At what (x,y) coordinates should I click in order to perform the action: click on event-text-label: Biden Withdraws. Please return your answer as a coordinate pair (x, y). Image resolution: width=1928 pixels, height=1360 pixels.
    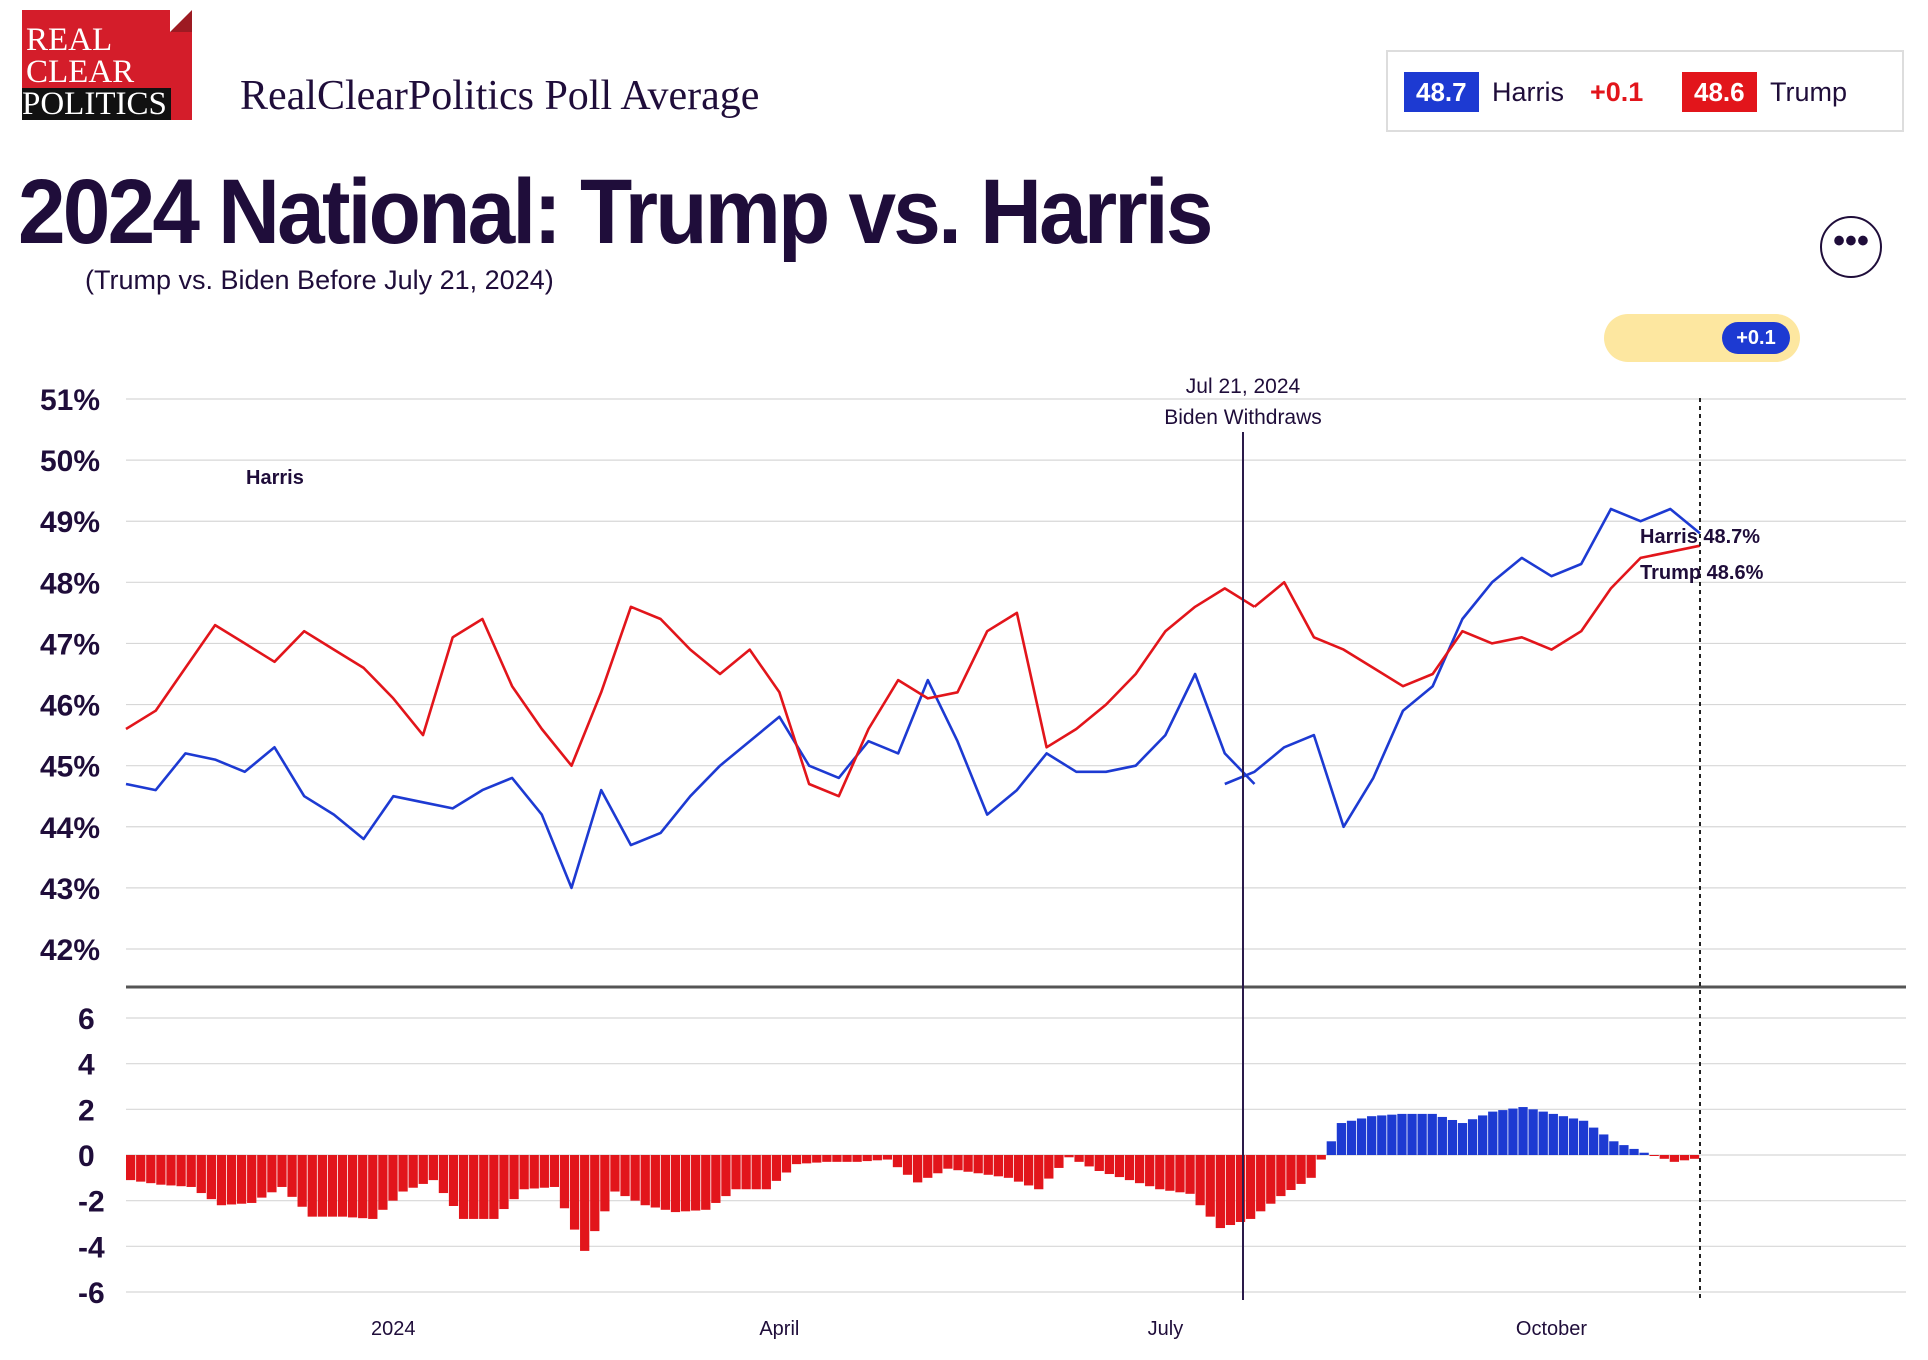
    Looking at the image, I should click on (1243, 417).